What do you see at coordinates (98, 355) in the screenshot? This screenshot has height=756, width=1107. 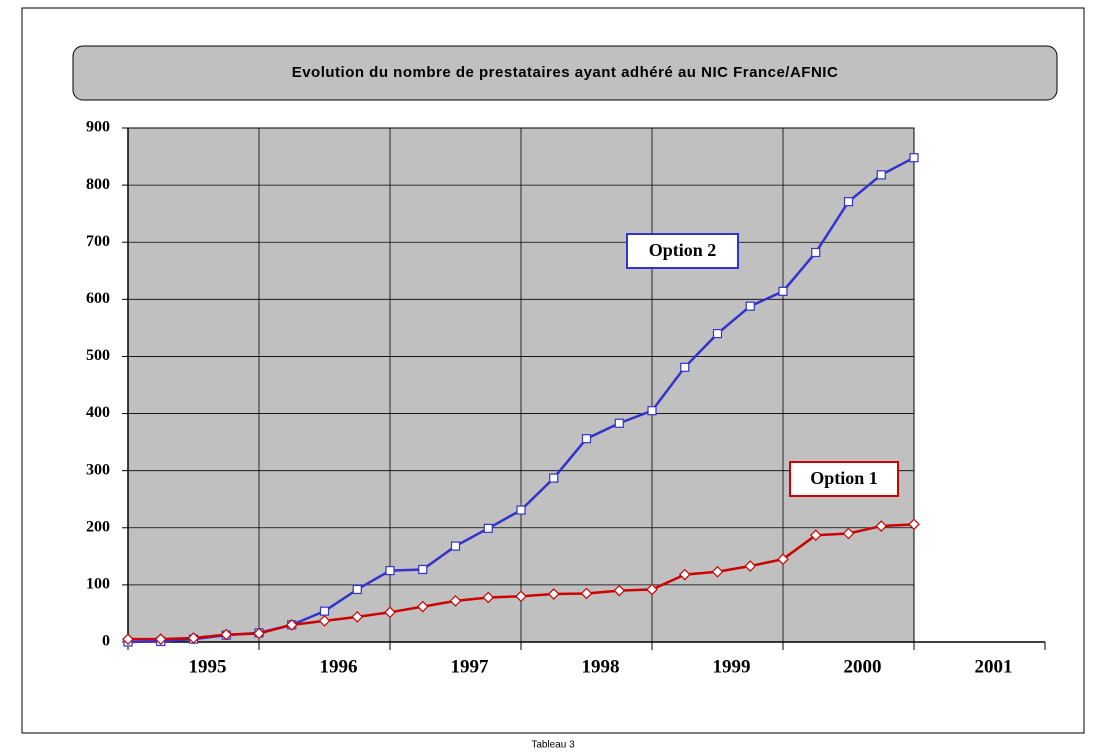 I see `y-tick-label: 500` at bounding box center [98, 355].